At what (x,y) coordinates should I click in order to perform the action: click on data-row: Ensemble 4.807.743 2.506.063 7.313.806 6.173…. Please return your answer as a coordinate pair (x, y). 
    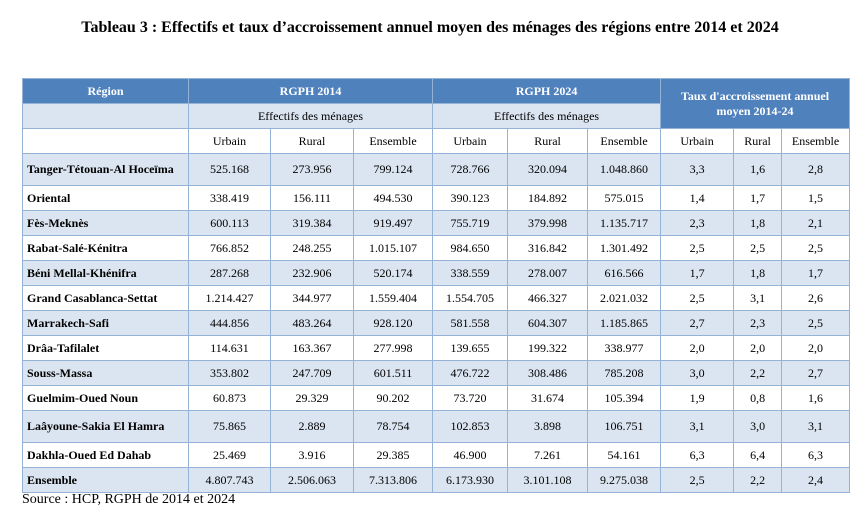
    Looking at the image, I should click on (436, 480).